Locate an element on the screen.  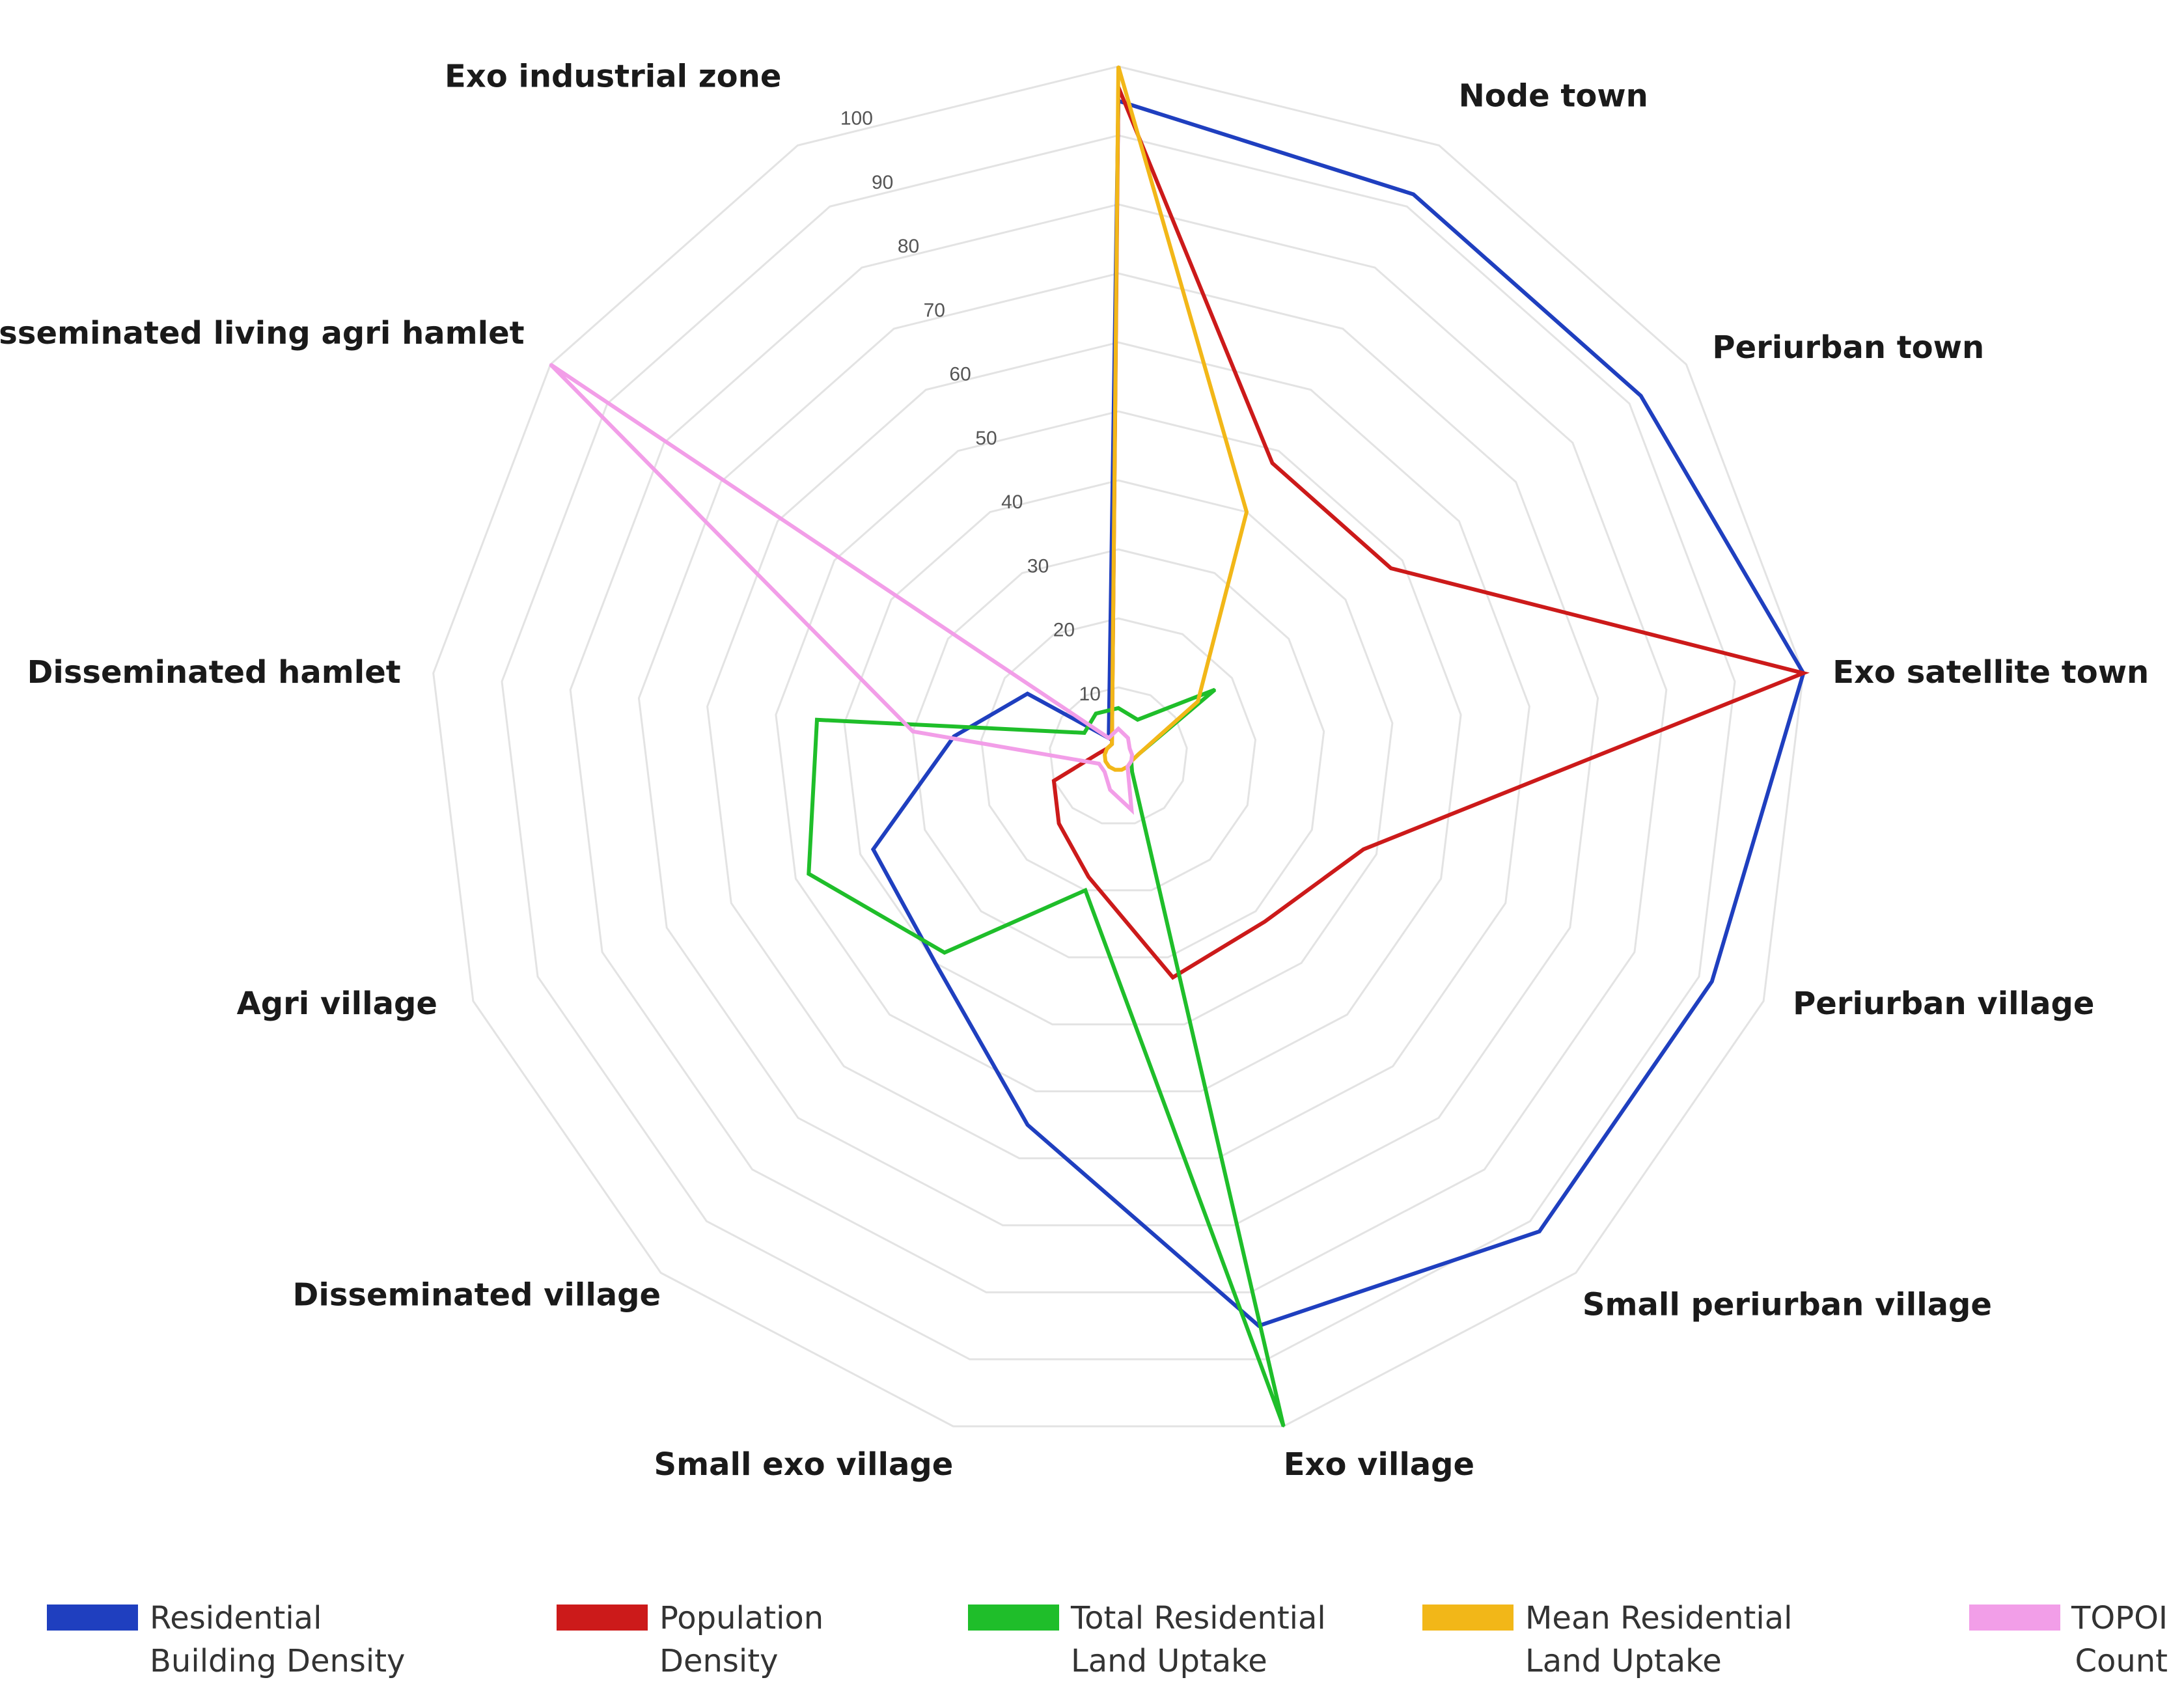
series-line-topoi-count is located at coordinates (842, 589).